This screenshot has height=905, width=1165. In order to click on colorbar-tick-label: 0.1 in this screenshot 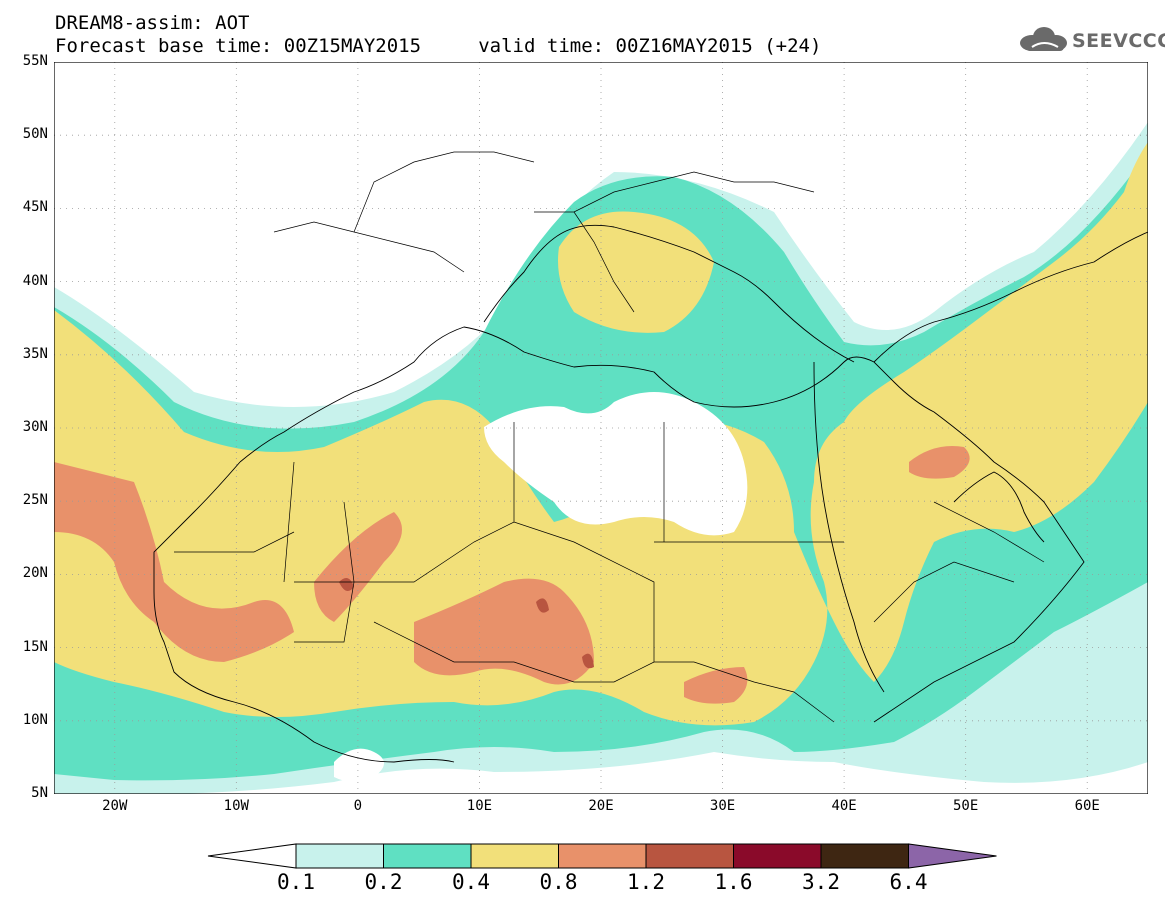, I will do `click(296, 882)`.